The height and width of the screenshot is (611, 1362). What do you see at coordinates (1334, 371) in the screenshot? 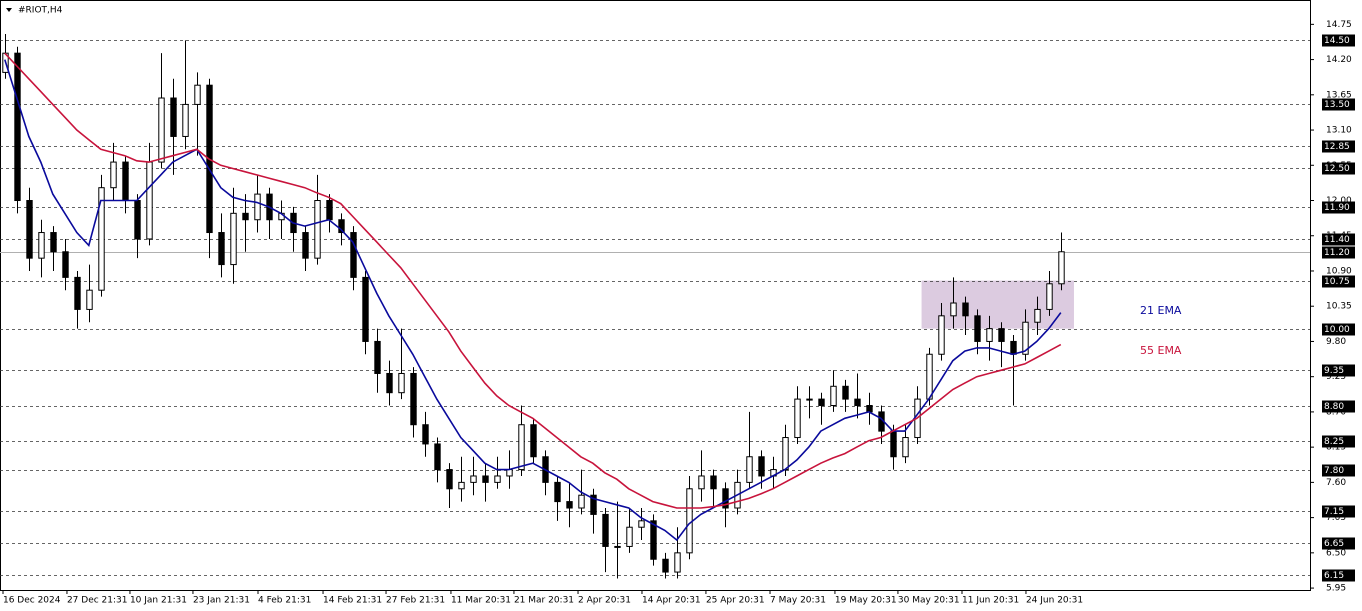
I see `level-label: 9.35` at bounding box center [1334, 371].